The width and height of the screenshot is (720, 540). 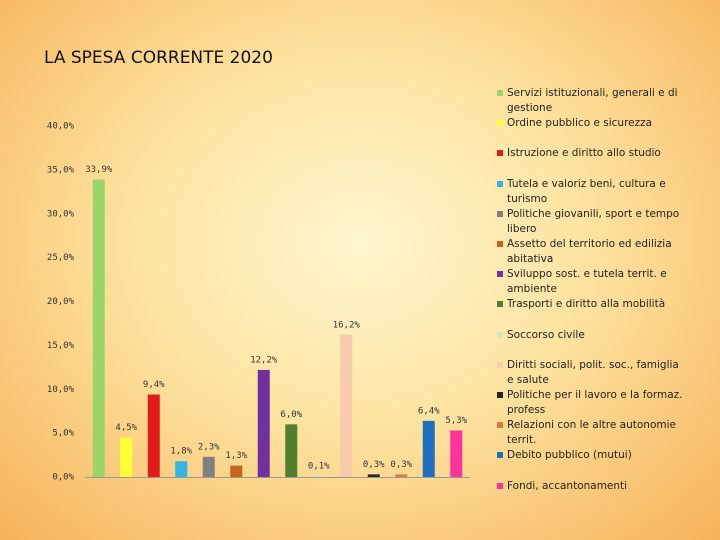 What do you see at coordinates (158, 58) in the screenshot?
I see `chart-title: LA SPESA CORRENTE 2020` at bounding box center [158, 58].